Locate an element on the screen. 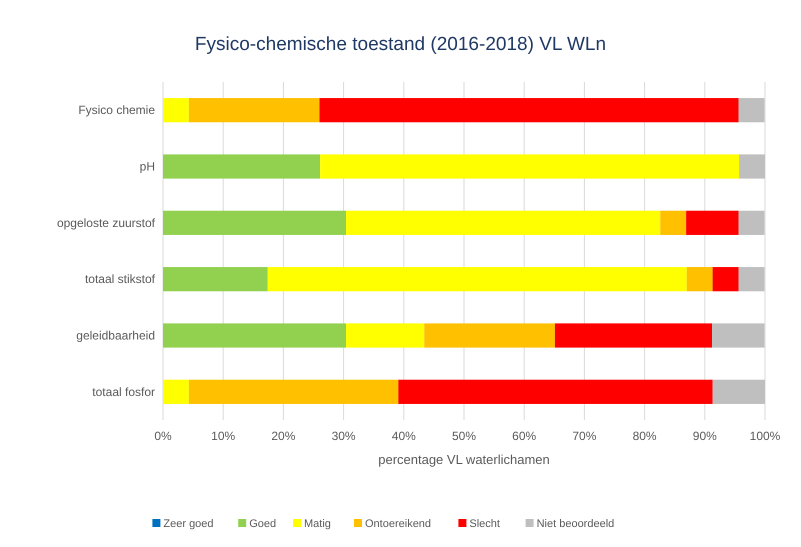 The width and height of the screenshot is (801, 547). y-tick-label: geleidbaarheid is located at coordinates (115, 335).